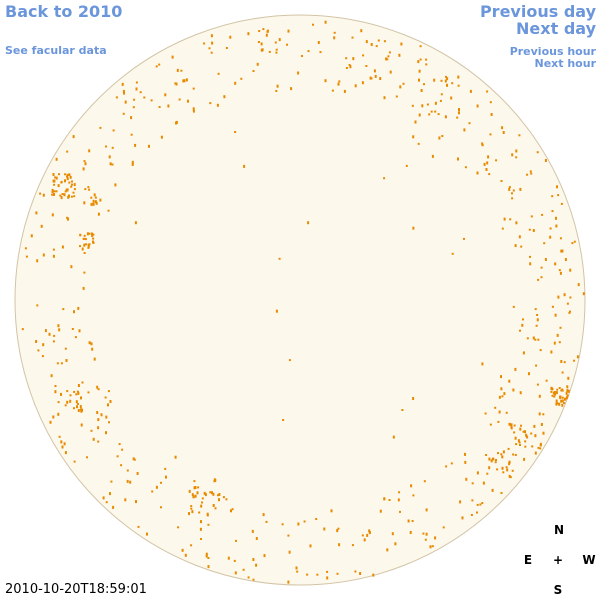 The width and height of the screenshot is (600, 600). What do you see at coordinates (64, 11) in the screenshot?
I see `back-link: Back to 2010` at bounding box center [64, 11].